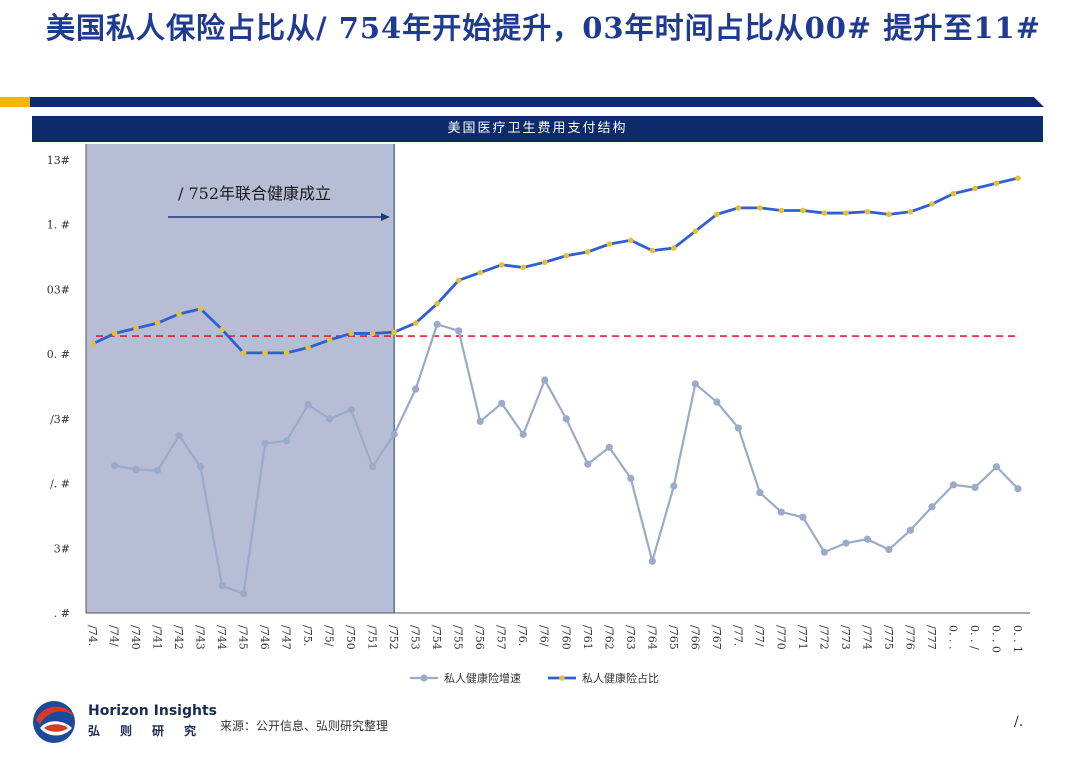 The height and width of the screenshot is (764, 1080). Describe the element at coordinates (845, 637) in the screenshot. I see `x-tick-label: /773` at that location.